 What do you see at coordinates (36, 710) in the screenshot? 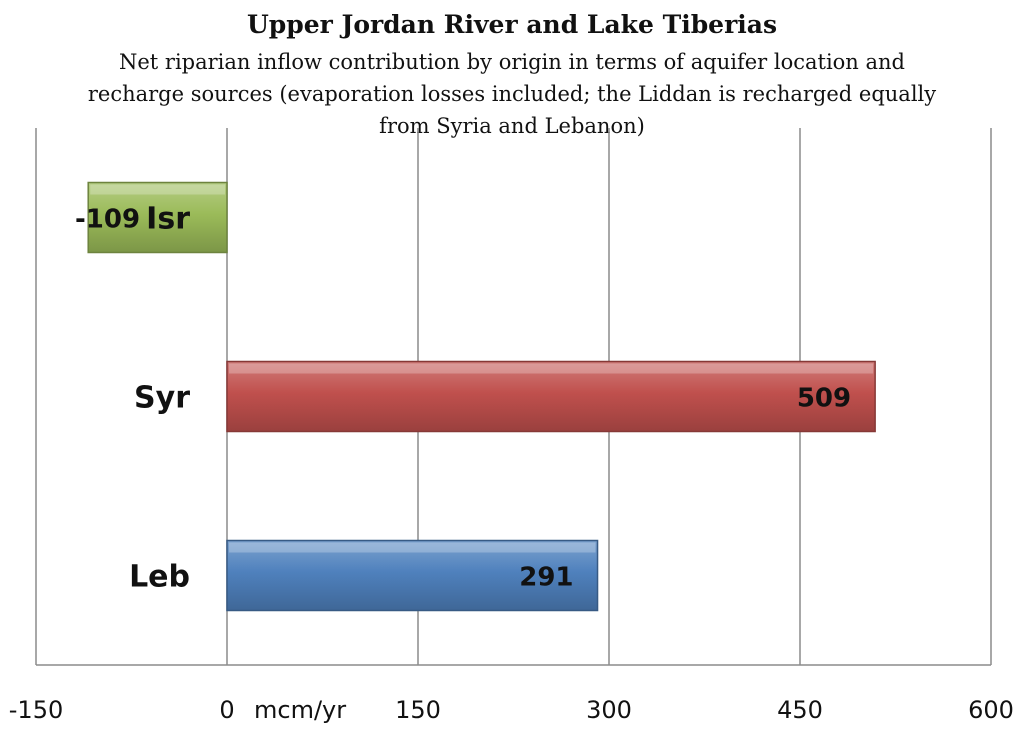
I see `x-tick-label: -150` at bounding box center [36, 710].